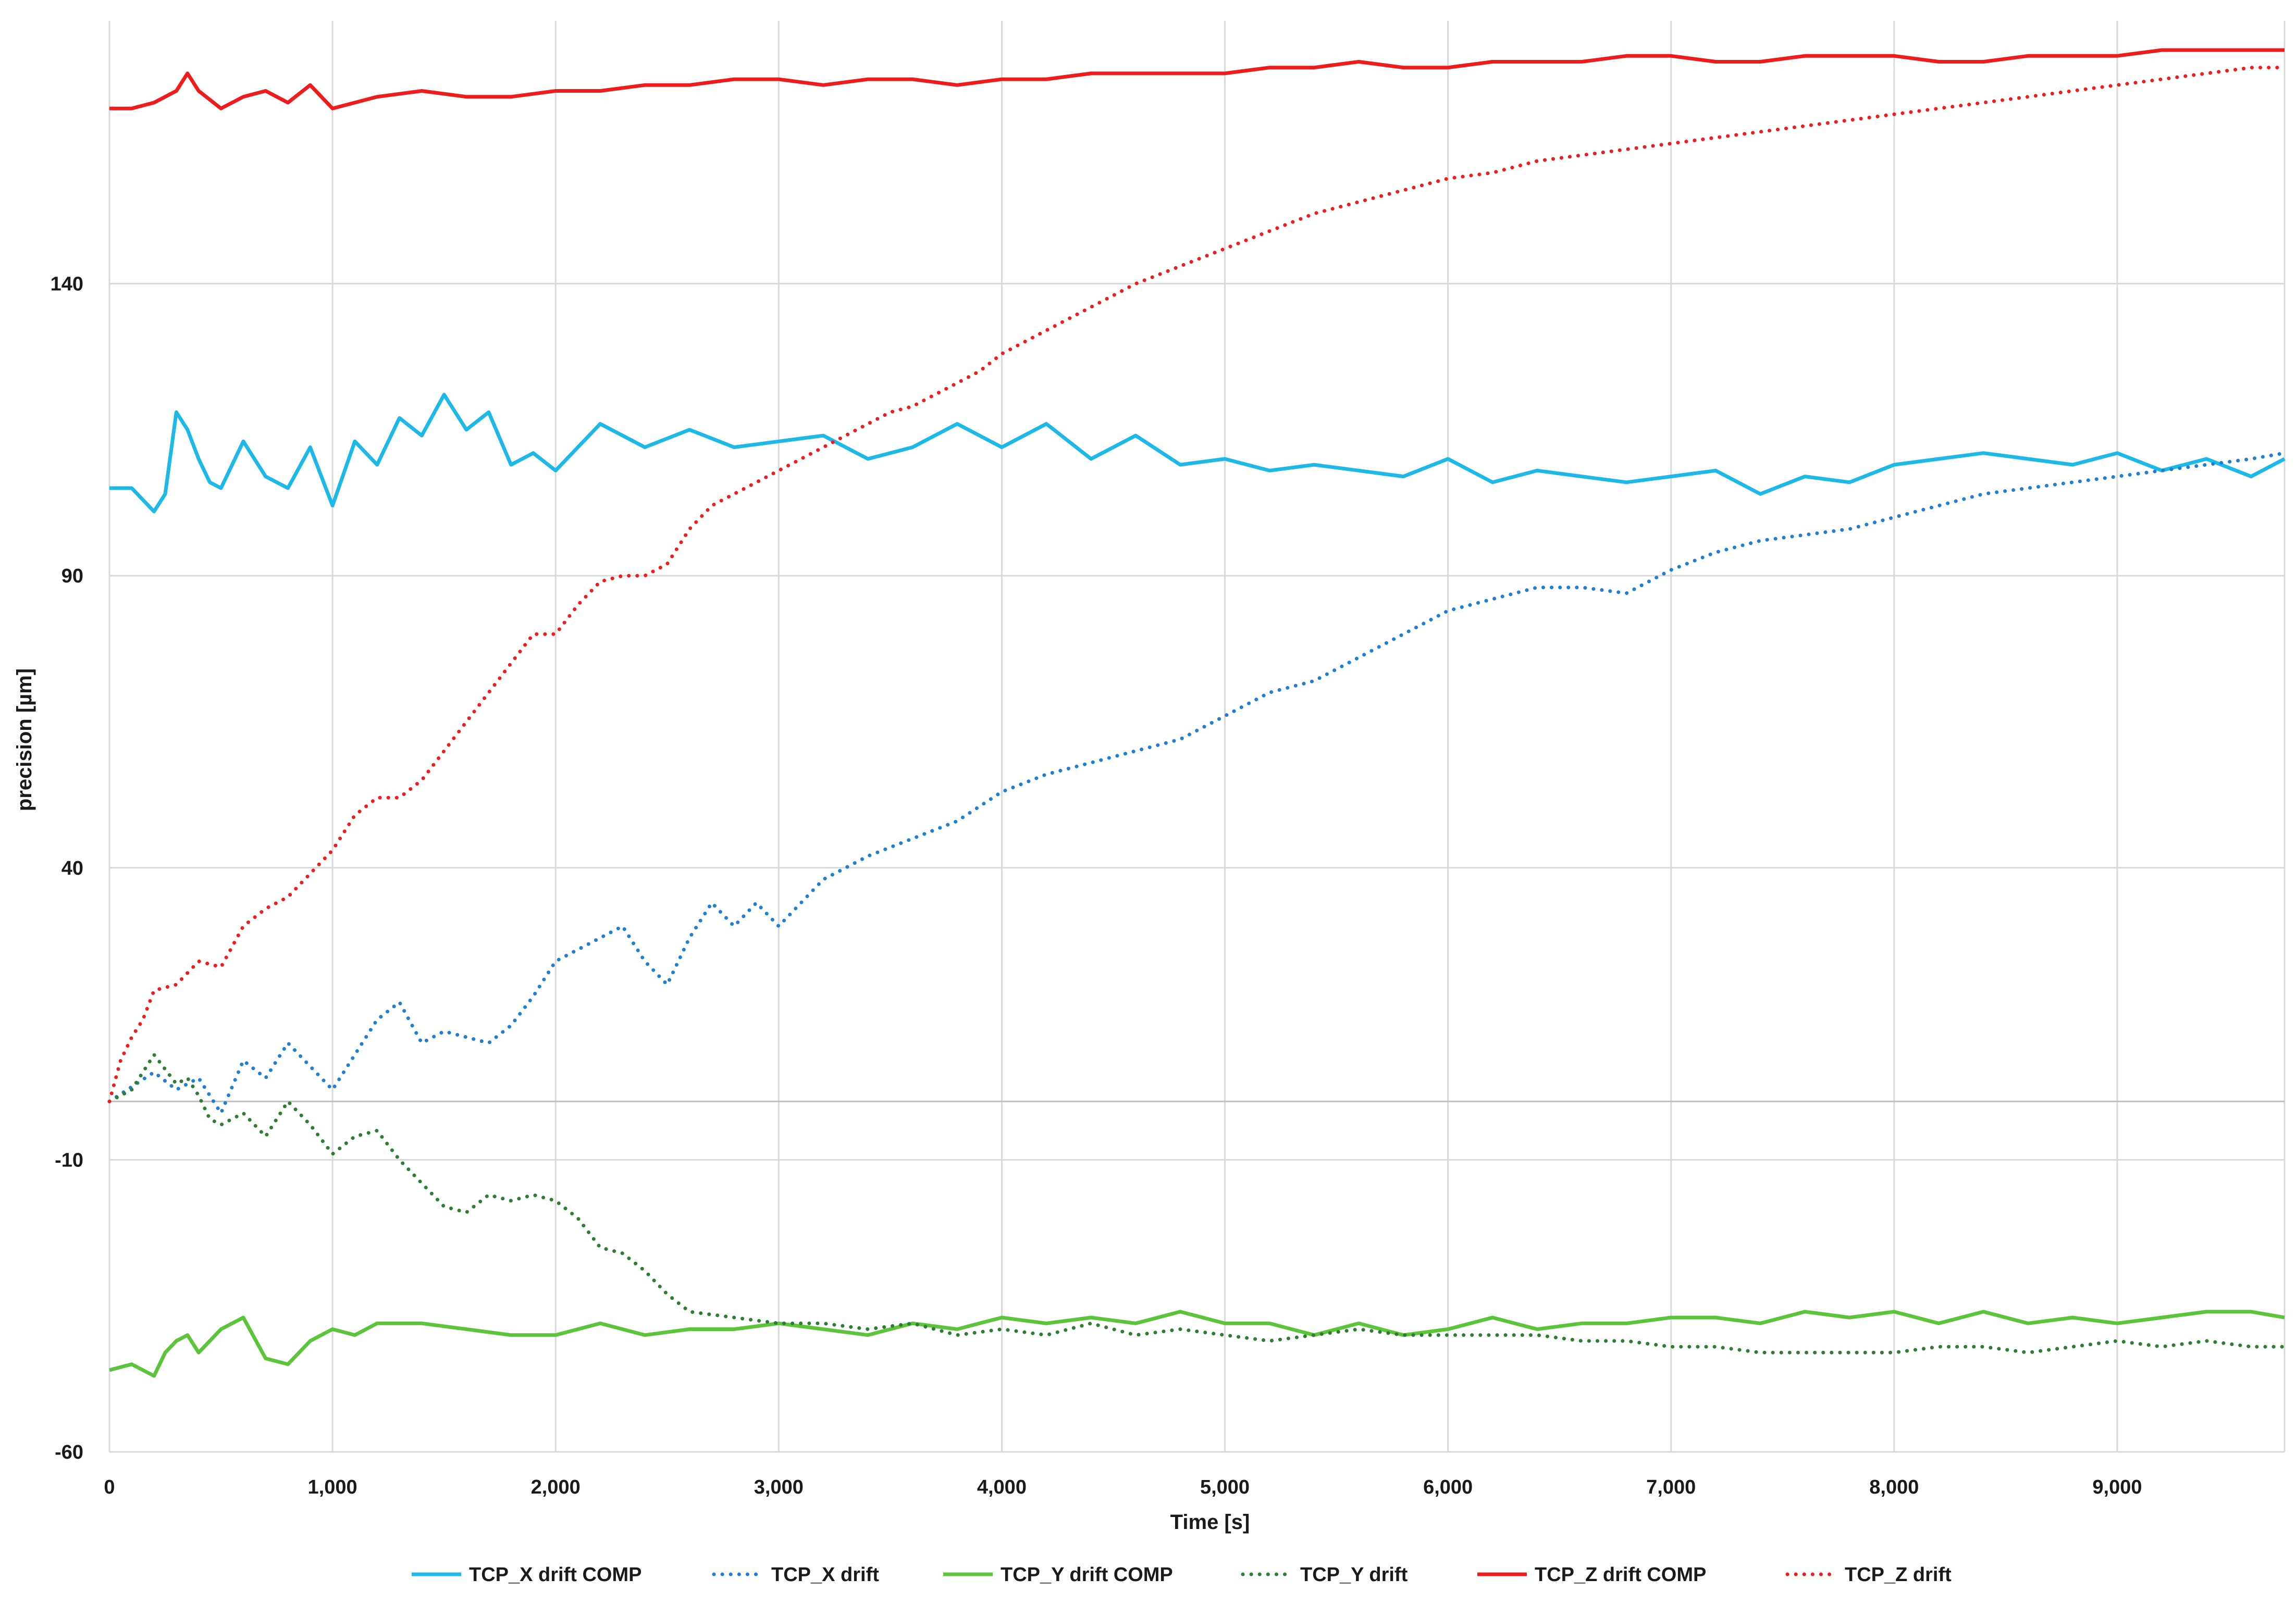  I want to click on x-tick-label: 1,000, so click(333, 1487).